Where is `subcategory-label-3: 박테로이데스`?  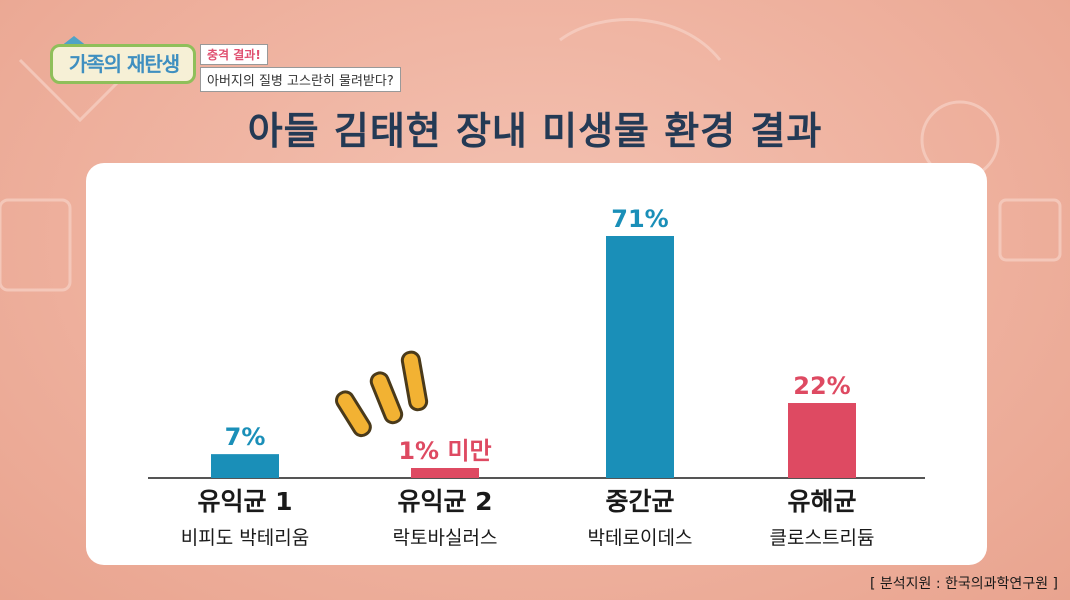
subcategory-label-3: 박테로이데스 is located at coordinates (640, 538).